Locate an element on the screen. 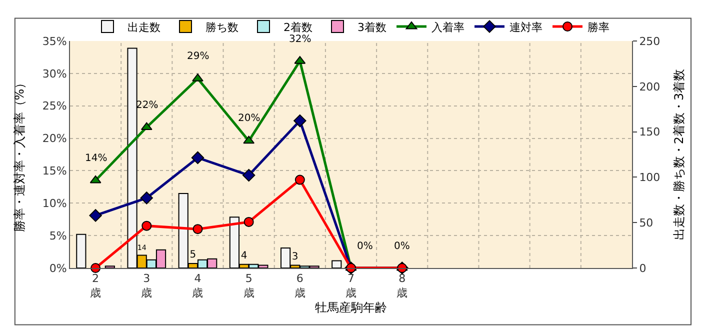 Image resolution: width=707 pixels, height=330 pixels. y-tick-label: 0% is located at coordinates (58, 268).